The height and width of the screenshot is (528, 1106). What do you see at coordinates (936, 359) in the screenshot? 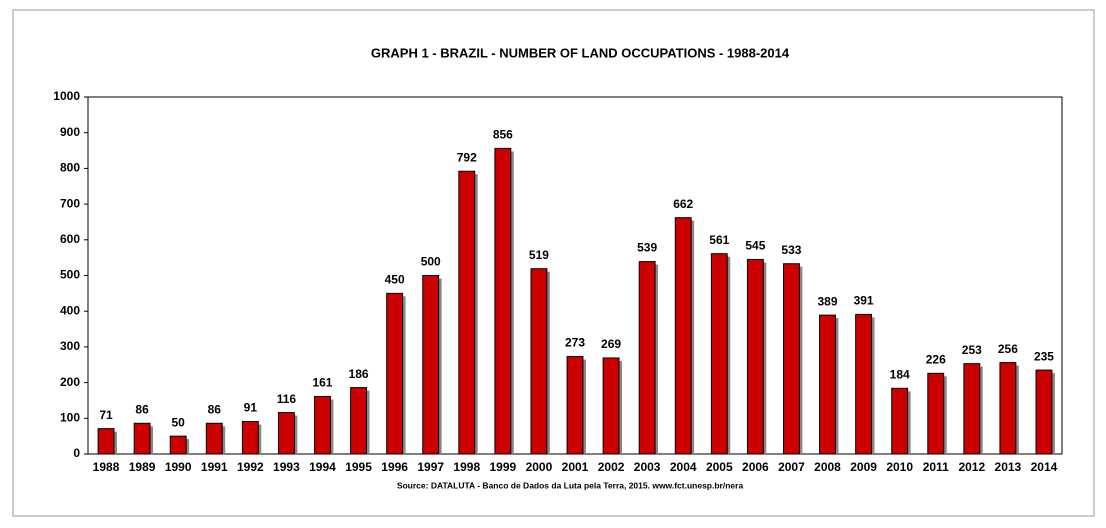
I see `data-label: 226` at bounding box center [936, 359].